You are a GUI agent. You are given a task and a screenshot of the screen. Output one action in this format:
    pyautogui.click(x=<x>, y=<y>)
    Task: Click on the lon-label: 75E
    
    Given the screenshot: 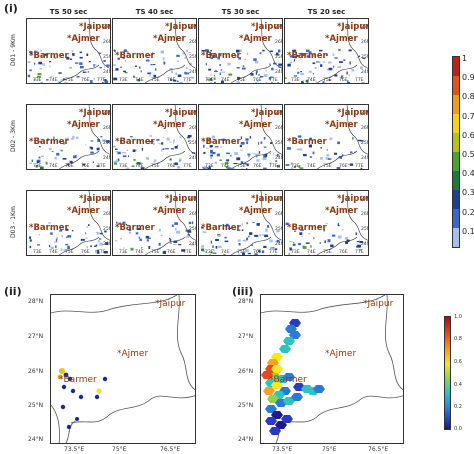 What is the action you would take?
    pyautogui.click(x=69, y=166)
    